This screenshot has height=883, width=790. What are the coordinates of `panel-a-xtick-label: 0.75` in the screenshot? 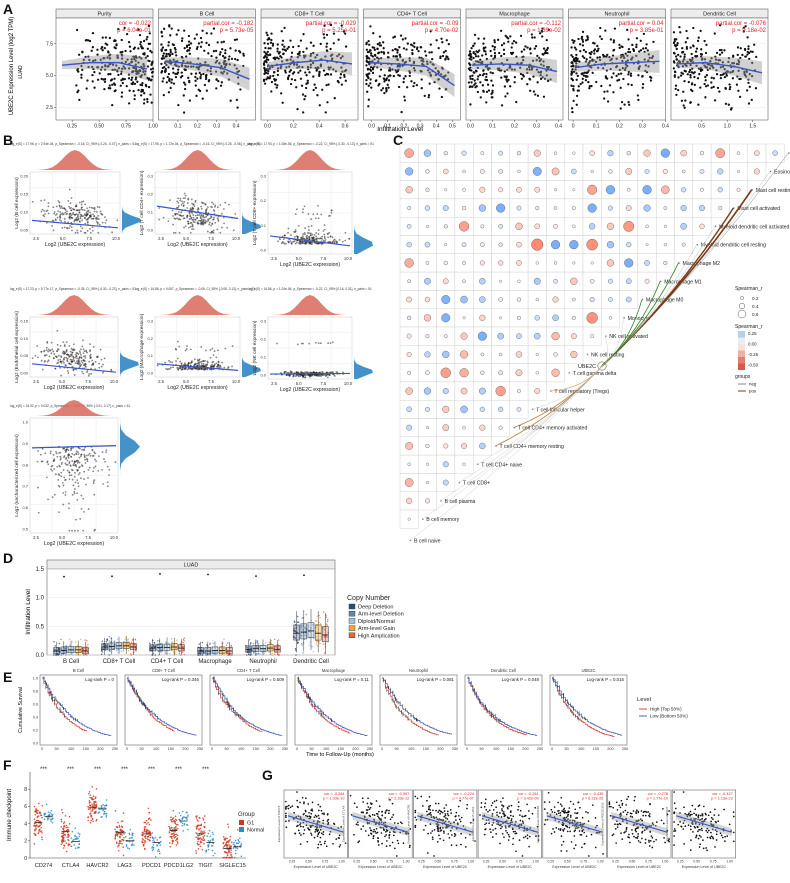 It's located at (126, 127).